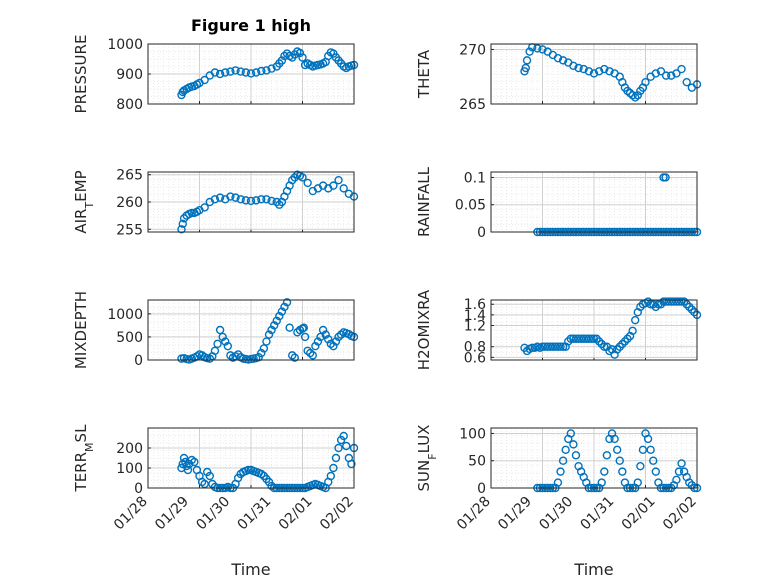  I want to click on x-tick-label: 01/29, so click(172, 514).